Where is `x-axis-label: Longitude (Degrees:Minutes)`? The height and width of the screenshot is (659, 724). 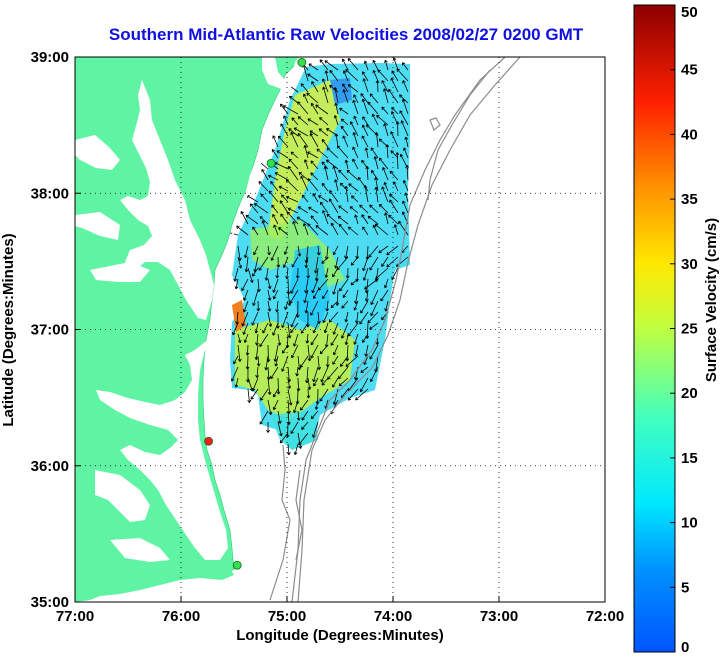 x-axis-label: Longitude (Degrees:Minutes) is located at coordinates (340, 635).